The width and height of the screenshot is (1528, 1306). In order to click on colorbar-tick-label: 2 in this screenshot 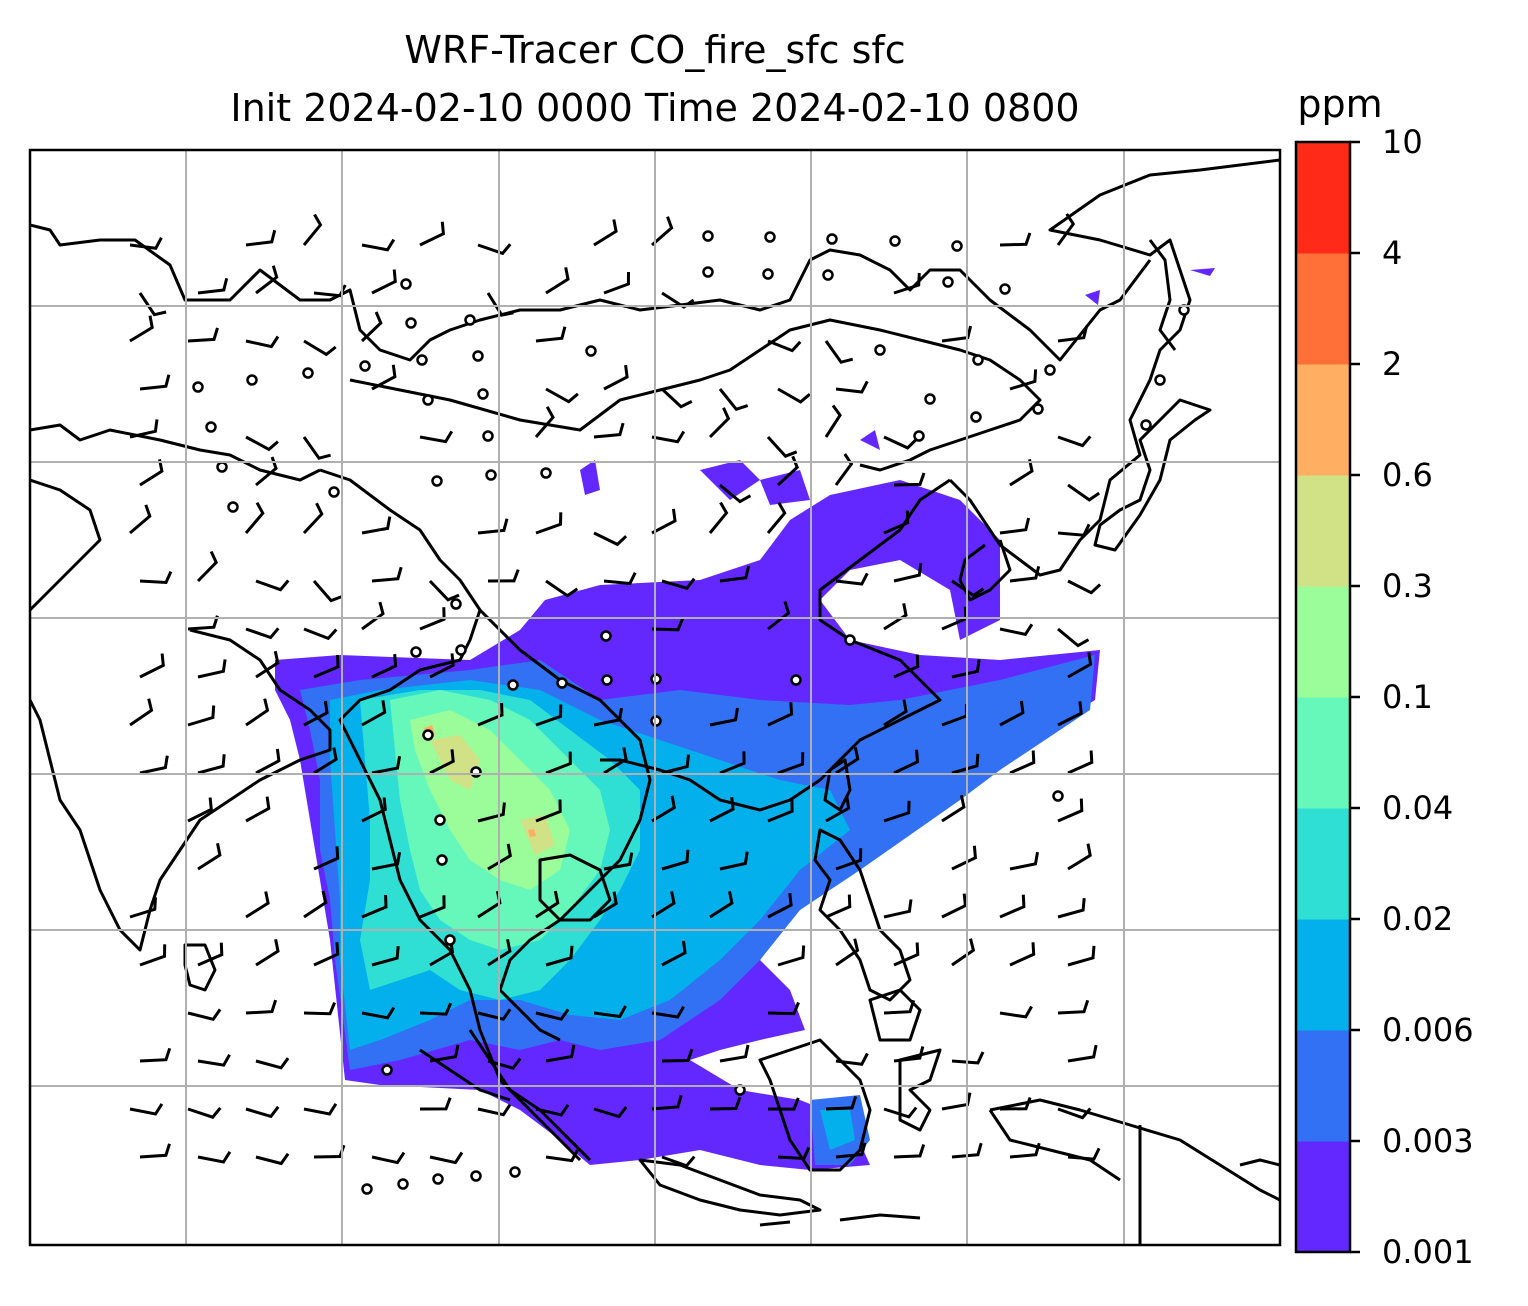, I will do `click(1392, 364)`.